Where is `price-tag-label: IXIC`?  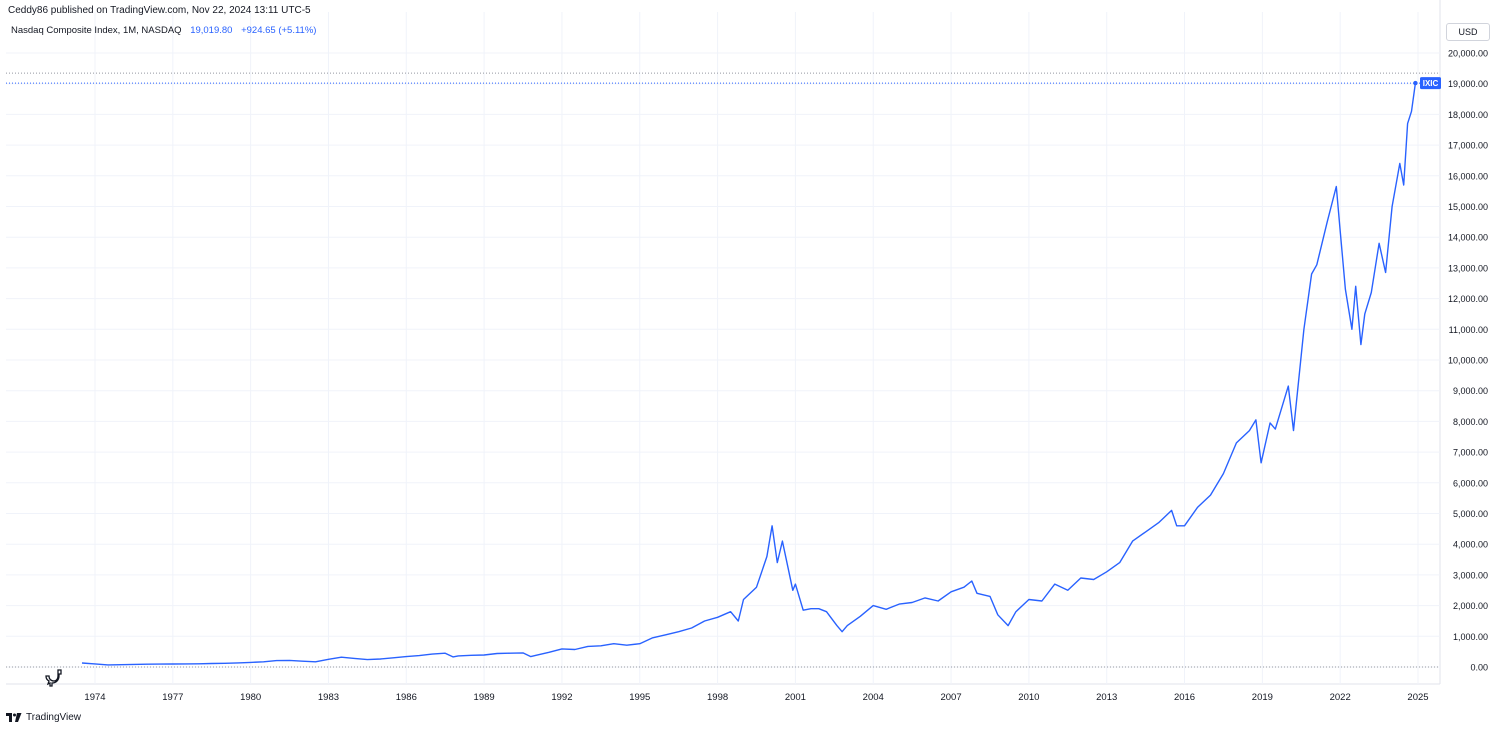
price-tag-label: IXIC is located at coordinates (1431, 83).